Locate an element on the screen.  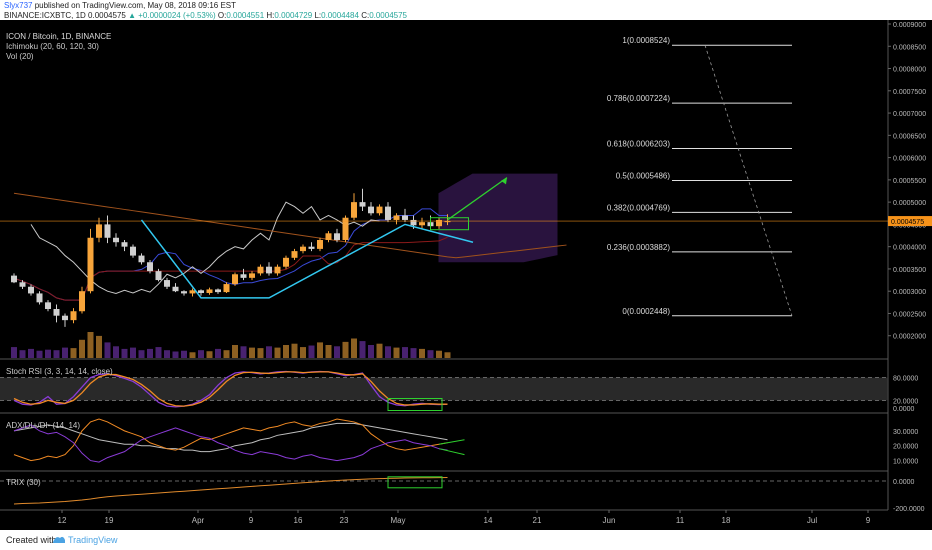
adx-axis-label: 10.0000 is located at coordinates (905, 462).